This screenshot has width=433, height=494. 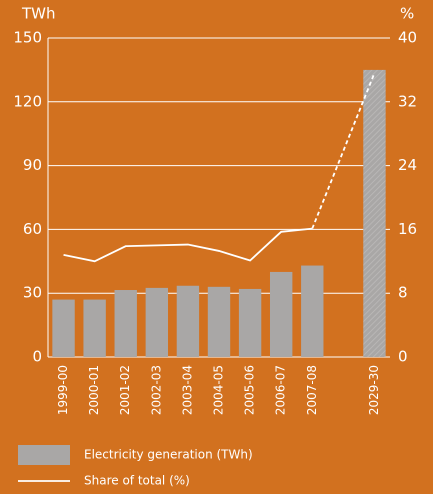 What do you see at coordinates (407, 14) in the screenshot?
I see `y2-axis-title: %` at bounding box center [407, 14].